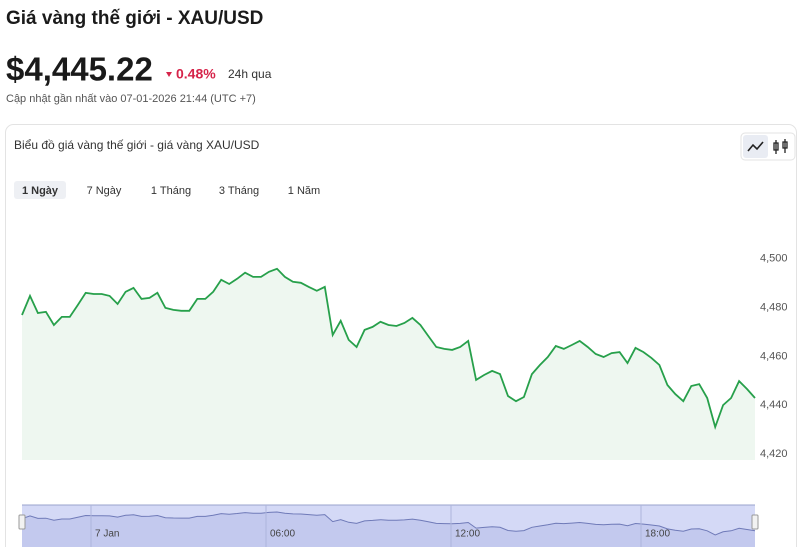 This screenshot has height=547, width=800. Describe the element at coordinates (657, 534) in the screenshot. I see `navigator-label: 18:00` at that location.